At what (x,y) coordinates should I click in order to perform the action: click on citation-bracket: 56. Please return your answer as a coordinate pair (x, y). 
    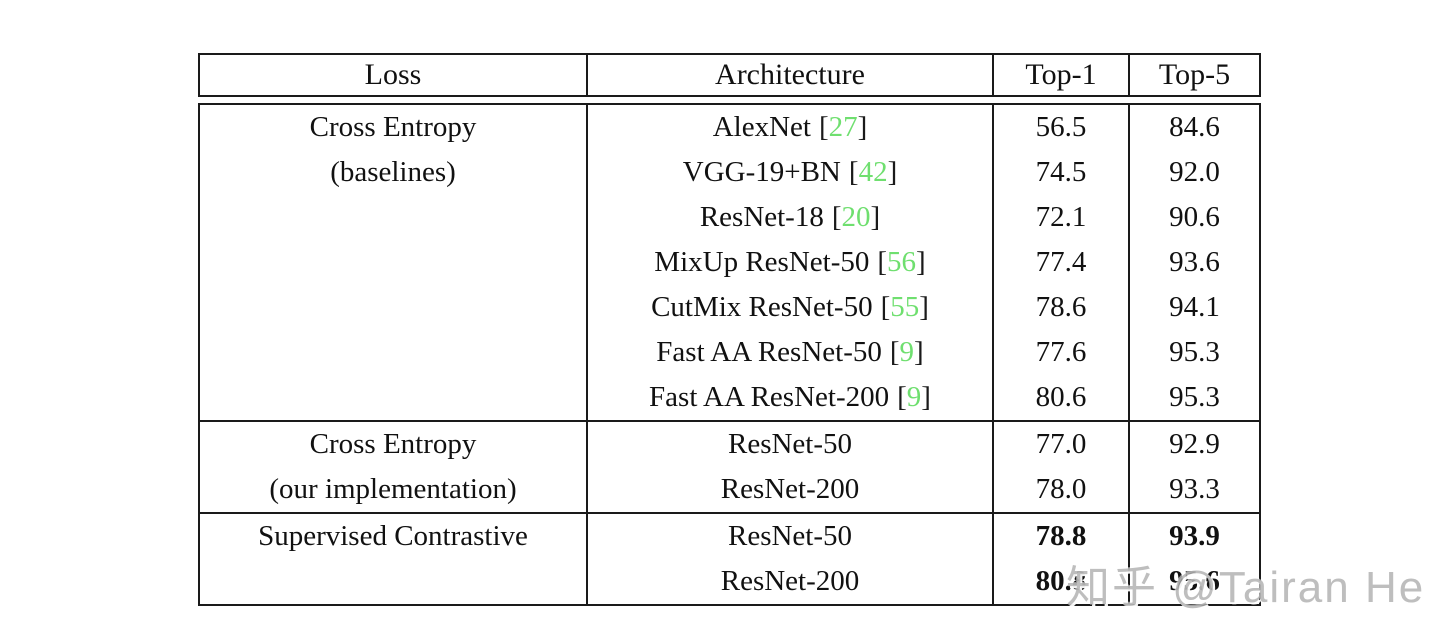
    Looking at the image, I should click on (901, 262).